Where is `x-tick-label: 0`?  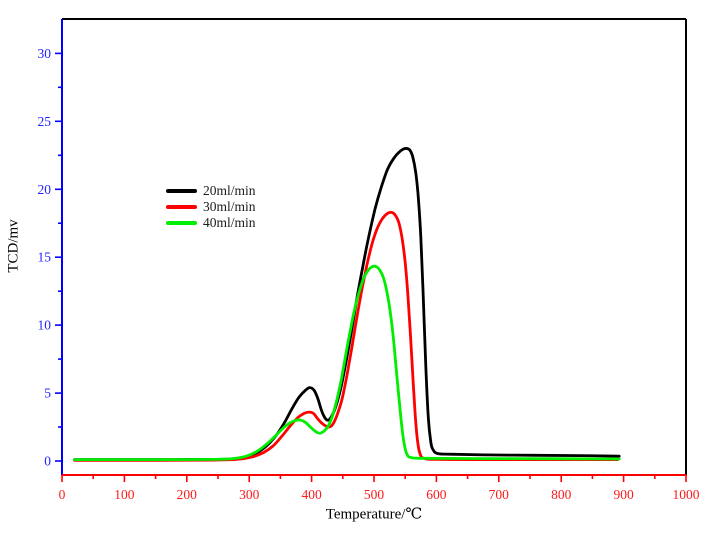
x-tick-label: 0 is located at coordinates (62, 494).